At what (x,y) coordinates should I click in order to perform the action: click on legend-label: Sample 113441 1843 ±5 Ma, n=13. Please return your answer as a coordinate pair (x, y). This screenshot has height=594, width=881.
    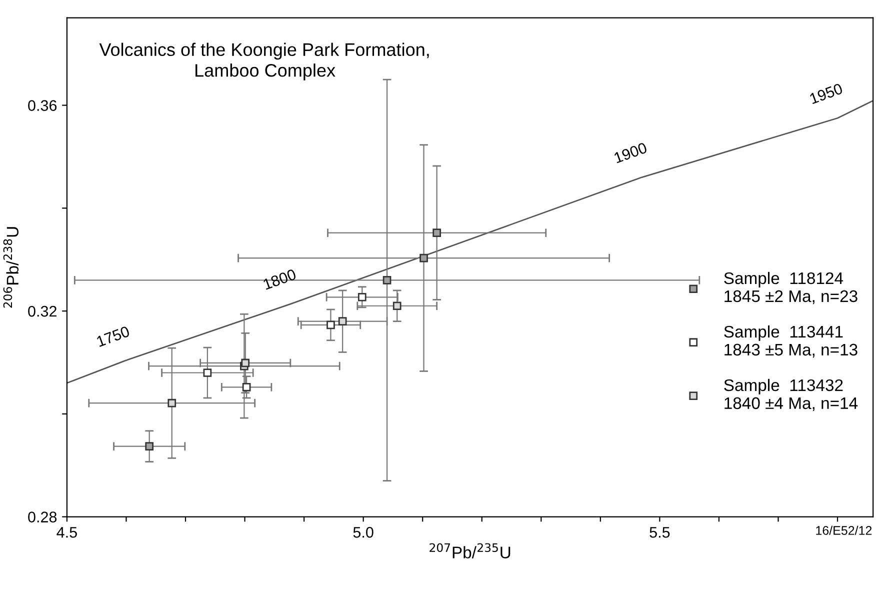
    Looking at the image, I should click on (791, 341).